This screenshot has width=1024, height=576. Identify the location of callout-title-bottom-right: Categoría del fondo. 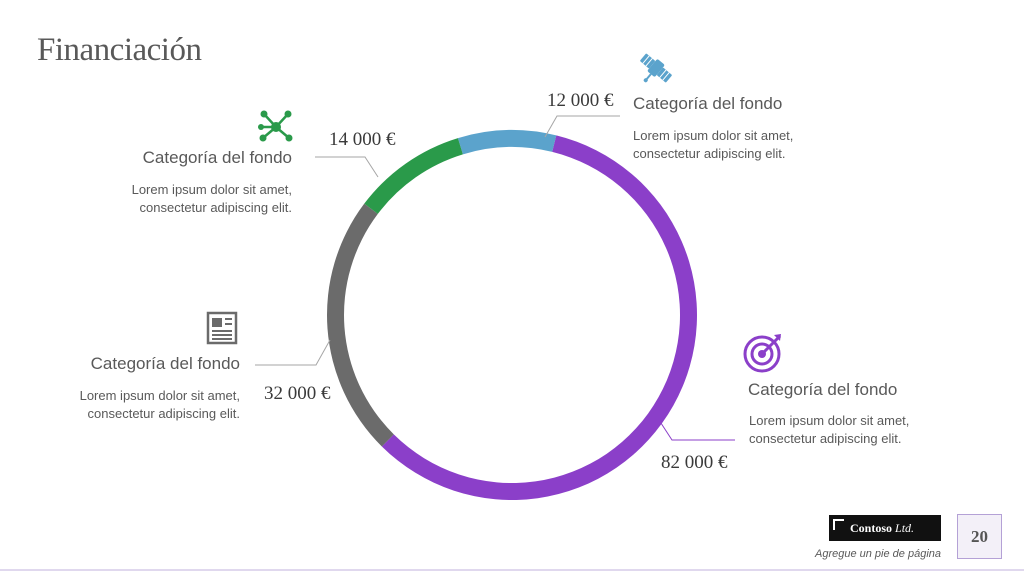
(823, 389).